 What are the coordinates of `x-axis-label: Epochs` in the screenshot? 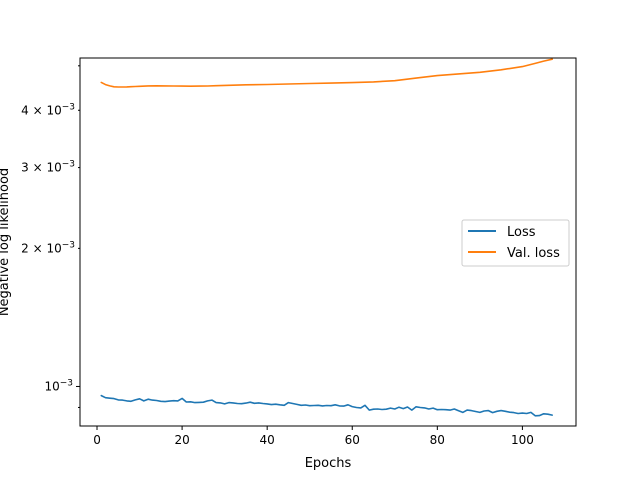 It's located at (328, 463).